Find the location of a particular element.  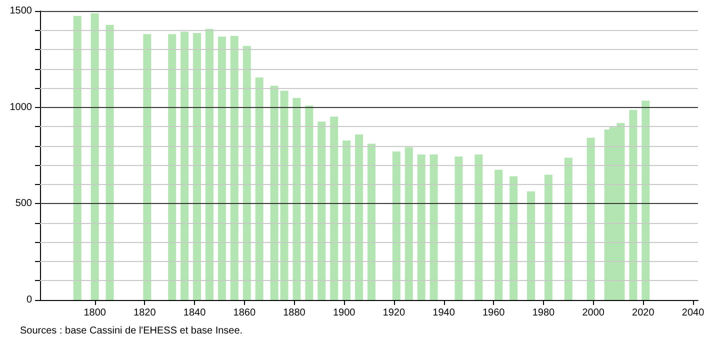

x-tick-label: 1880 is located at coordinates (294, 313).